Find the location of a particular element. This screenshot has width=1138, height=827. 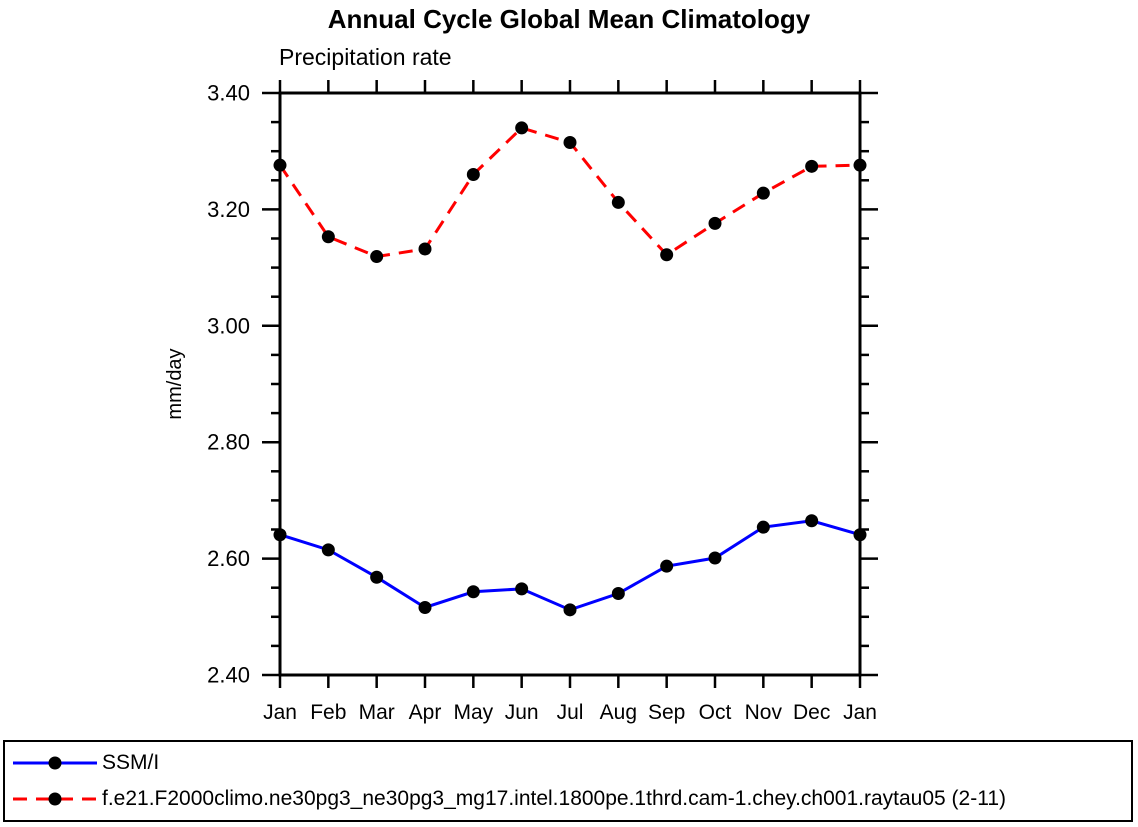

svg-text: 2.40 is located at coordinates (228, 675).